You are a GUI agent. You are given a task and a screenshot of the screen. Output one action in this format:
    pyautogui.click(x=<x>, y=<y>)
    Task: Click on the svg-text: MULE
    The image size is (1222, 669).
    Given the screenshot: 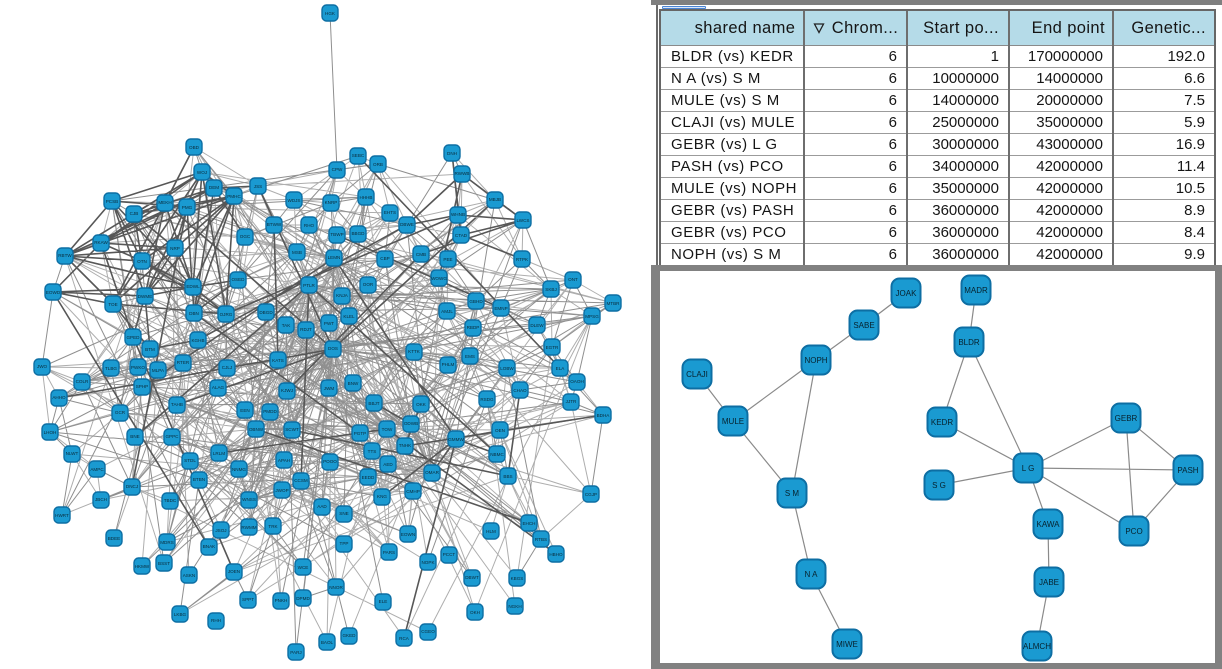 What is the action you would take?
    pyautogui.click(x=733, y=421)
    